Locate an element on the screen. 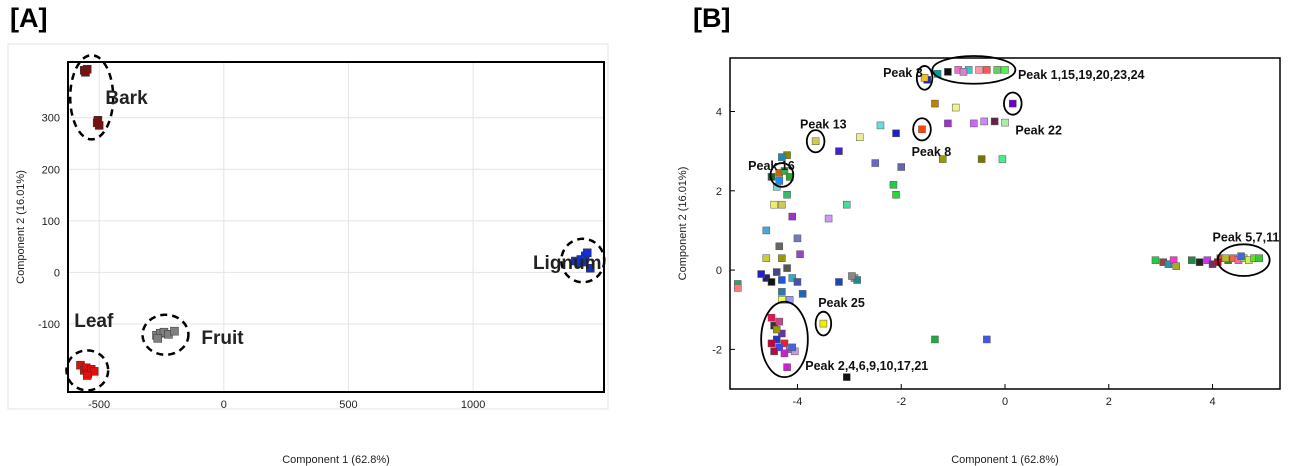  peak-annotation: Peak 3 is located at coordinates (903, 73).